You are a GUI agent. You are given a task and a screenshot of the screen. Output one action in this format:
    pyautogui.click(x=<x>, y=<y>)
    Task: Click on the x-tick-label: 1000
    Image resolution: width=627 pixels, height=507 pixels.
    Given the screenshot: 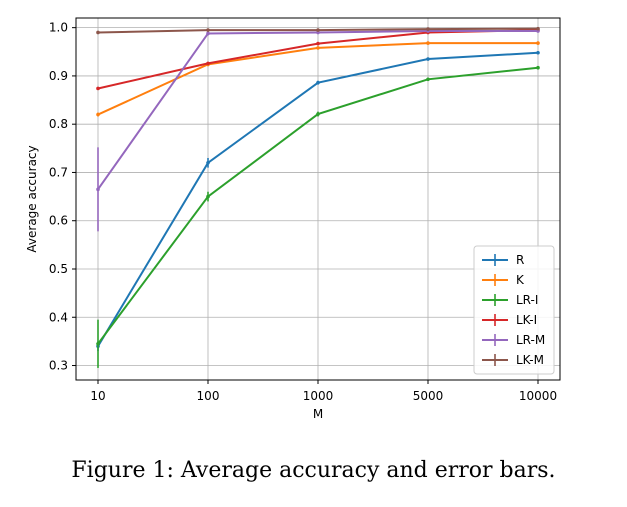 What is the action you would take?
    pyautogui.click(x=318, y=396)
    